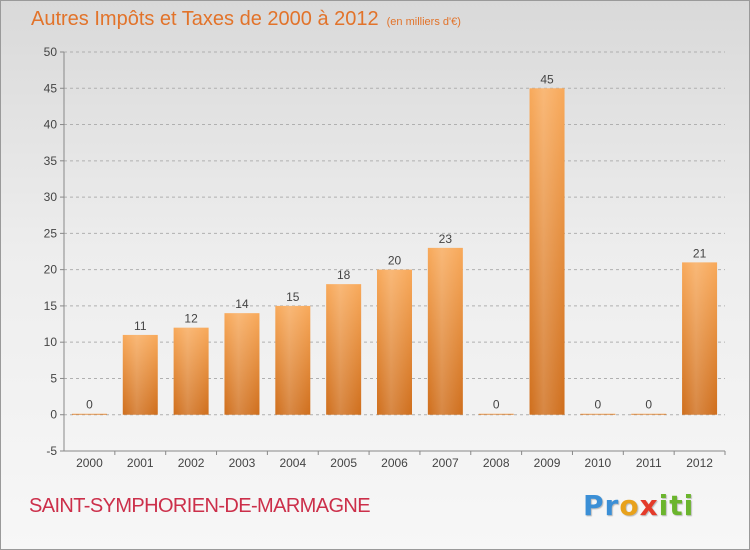 The width and height of the screenshot is (750, 550). Describe the element at coordinates (51, 161) in the screenshot. I see `y-tick-label: 35` at that location.